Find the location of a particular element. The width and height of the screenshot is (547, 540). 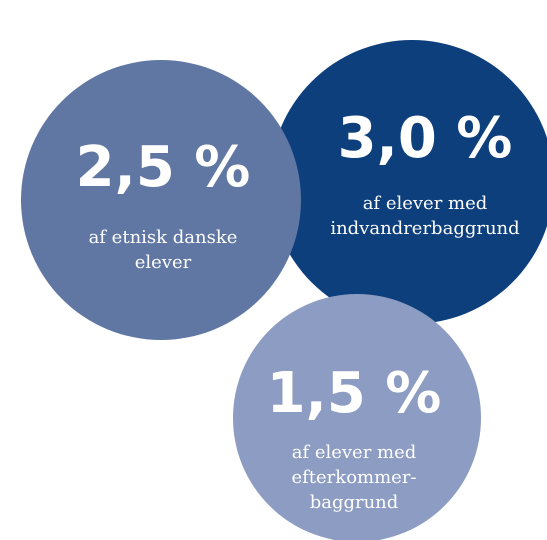

label-line: indvandrerbaggrund is located at coordinates (424, 228).